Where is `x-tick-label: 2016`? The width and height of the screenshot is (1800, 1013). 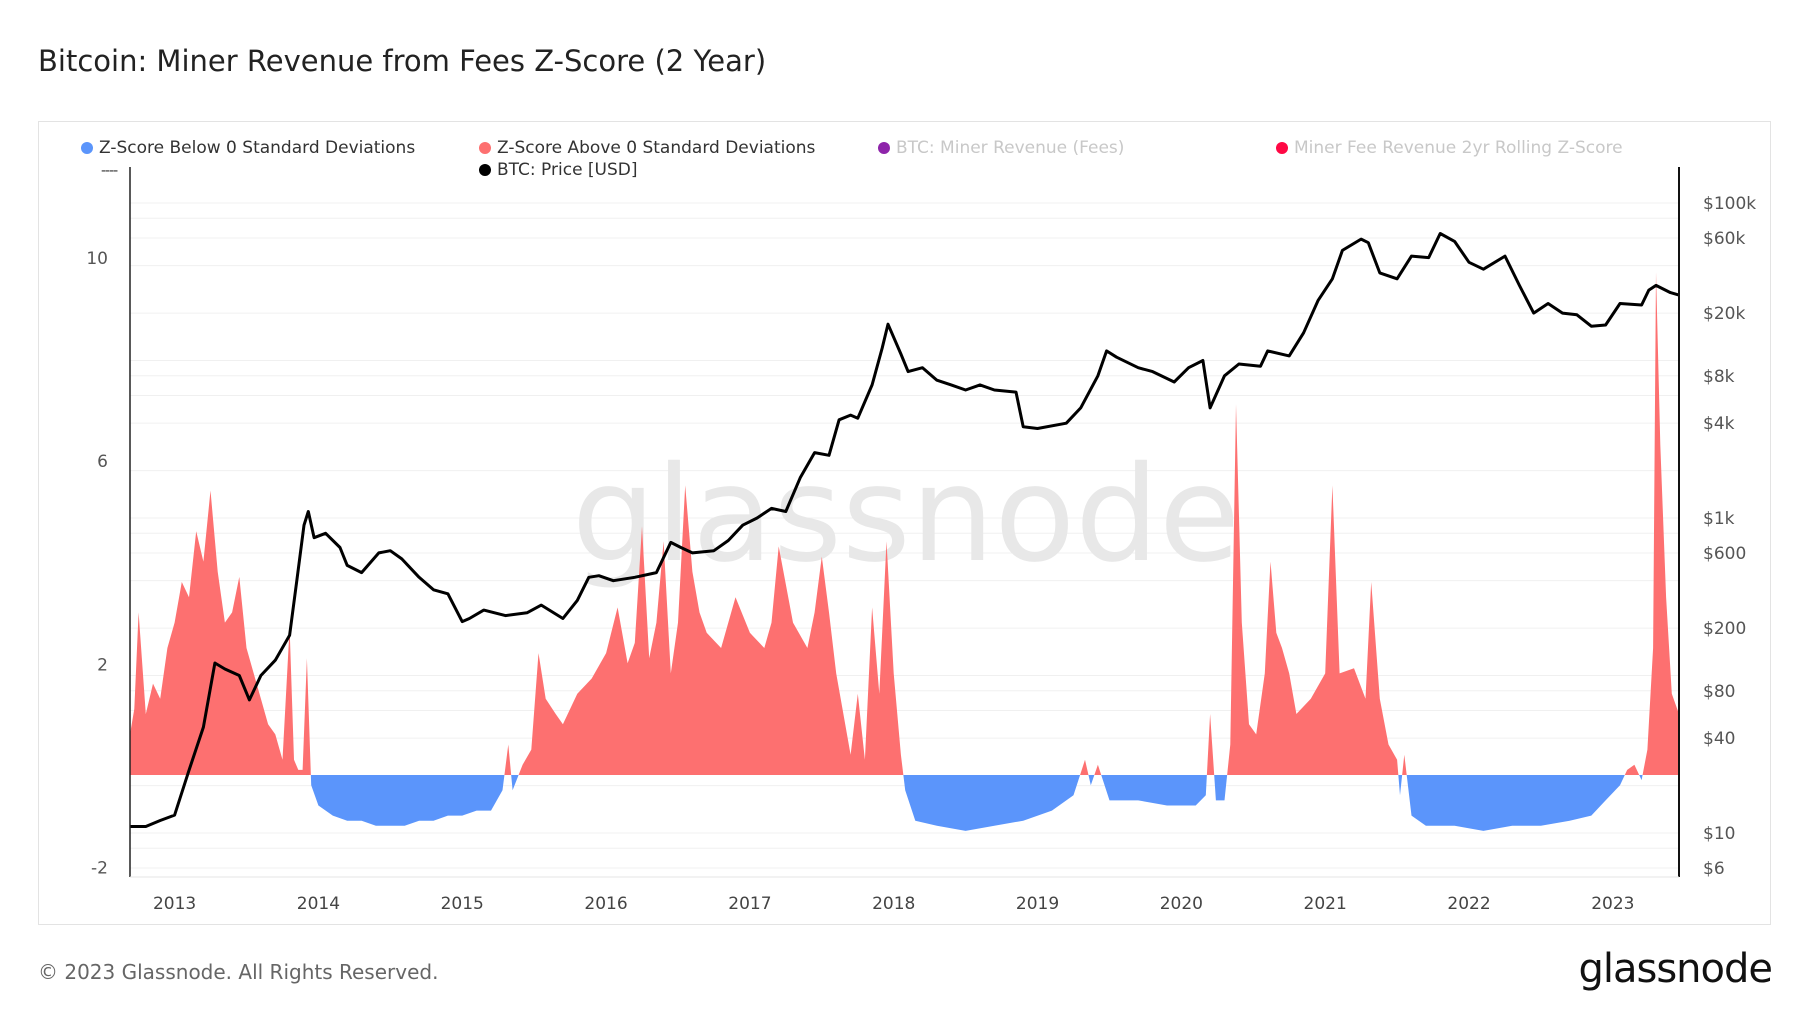
x-tick-label: 2016 is located at coordinates (605, 904).